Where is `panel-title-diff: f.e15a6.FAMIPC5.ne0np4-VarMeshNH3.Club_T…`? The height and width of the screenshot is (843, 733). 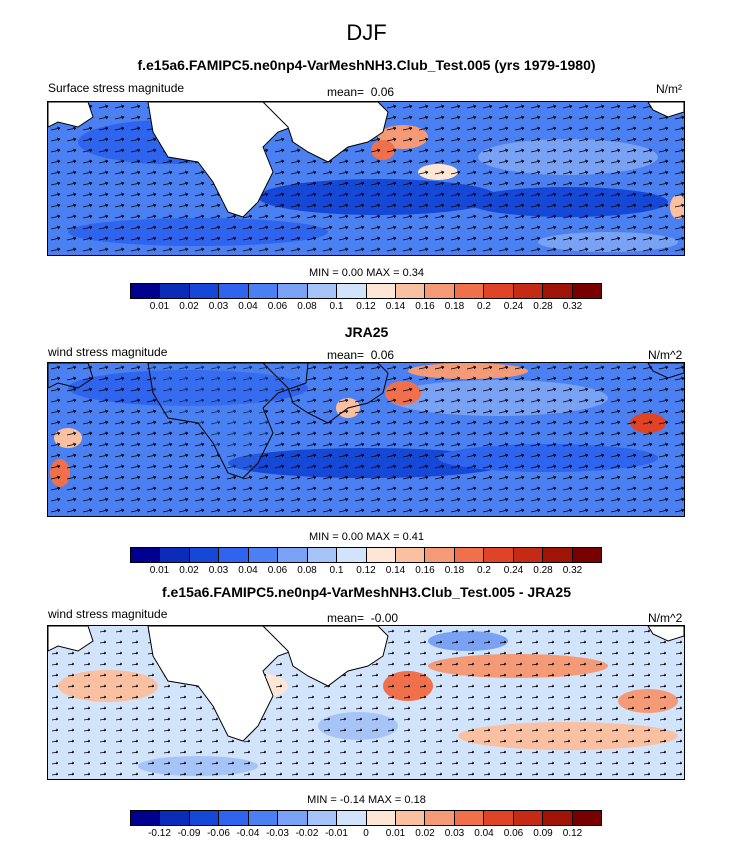
panel-title-diff: f.e15a6.FAMIPC5.ne0np4-VarMeshNH3.Club_T… is located at coordinates (366, 592).